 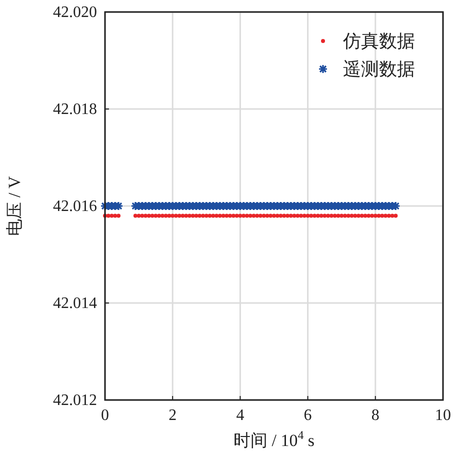 I want to click on x-tick-label: 2, so click(x=172, y=415).